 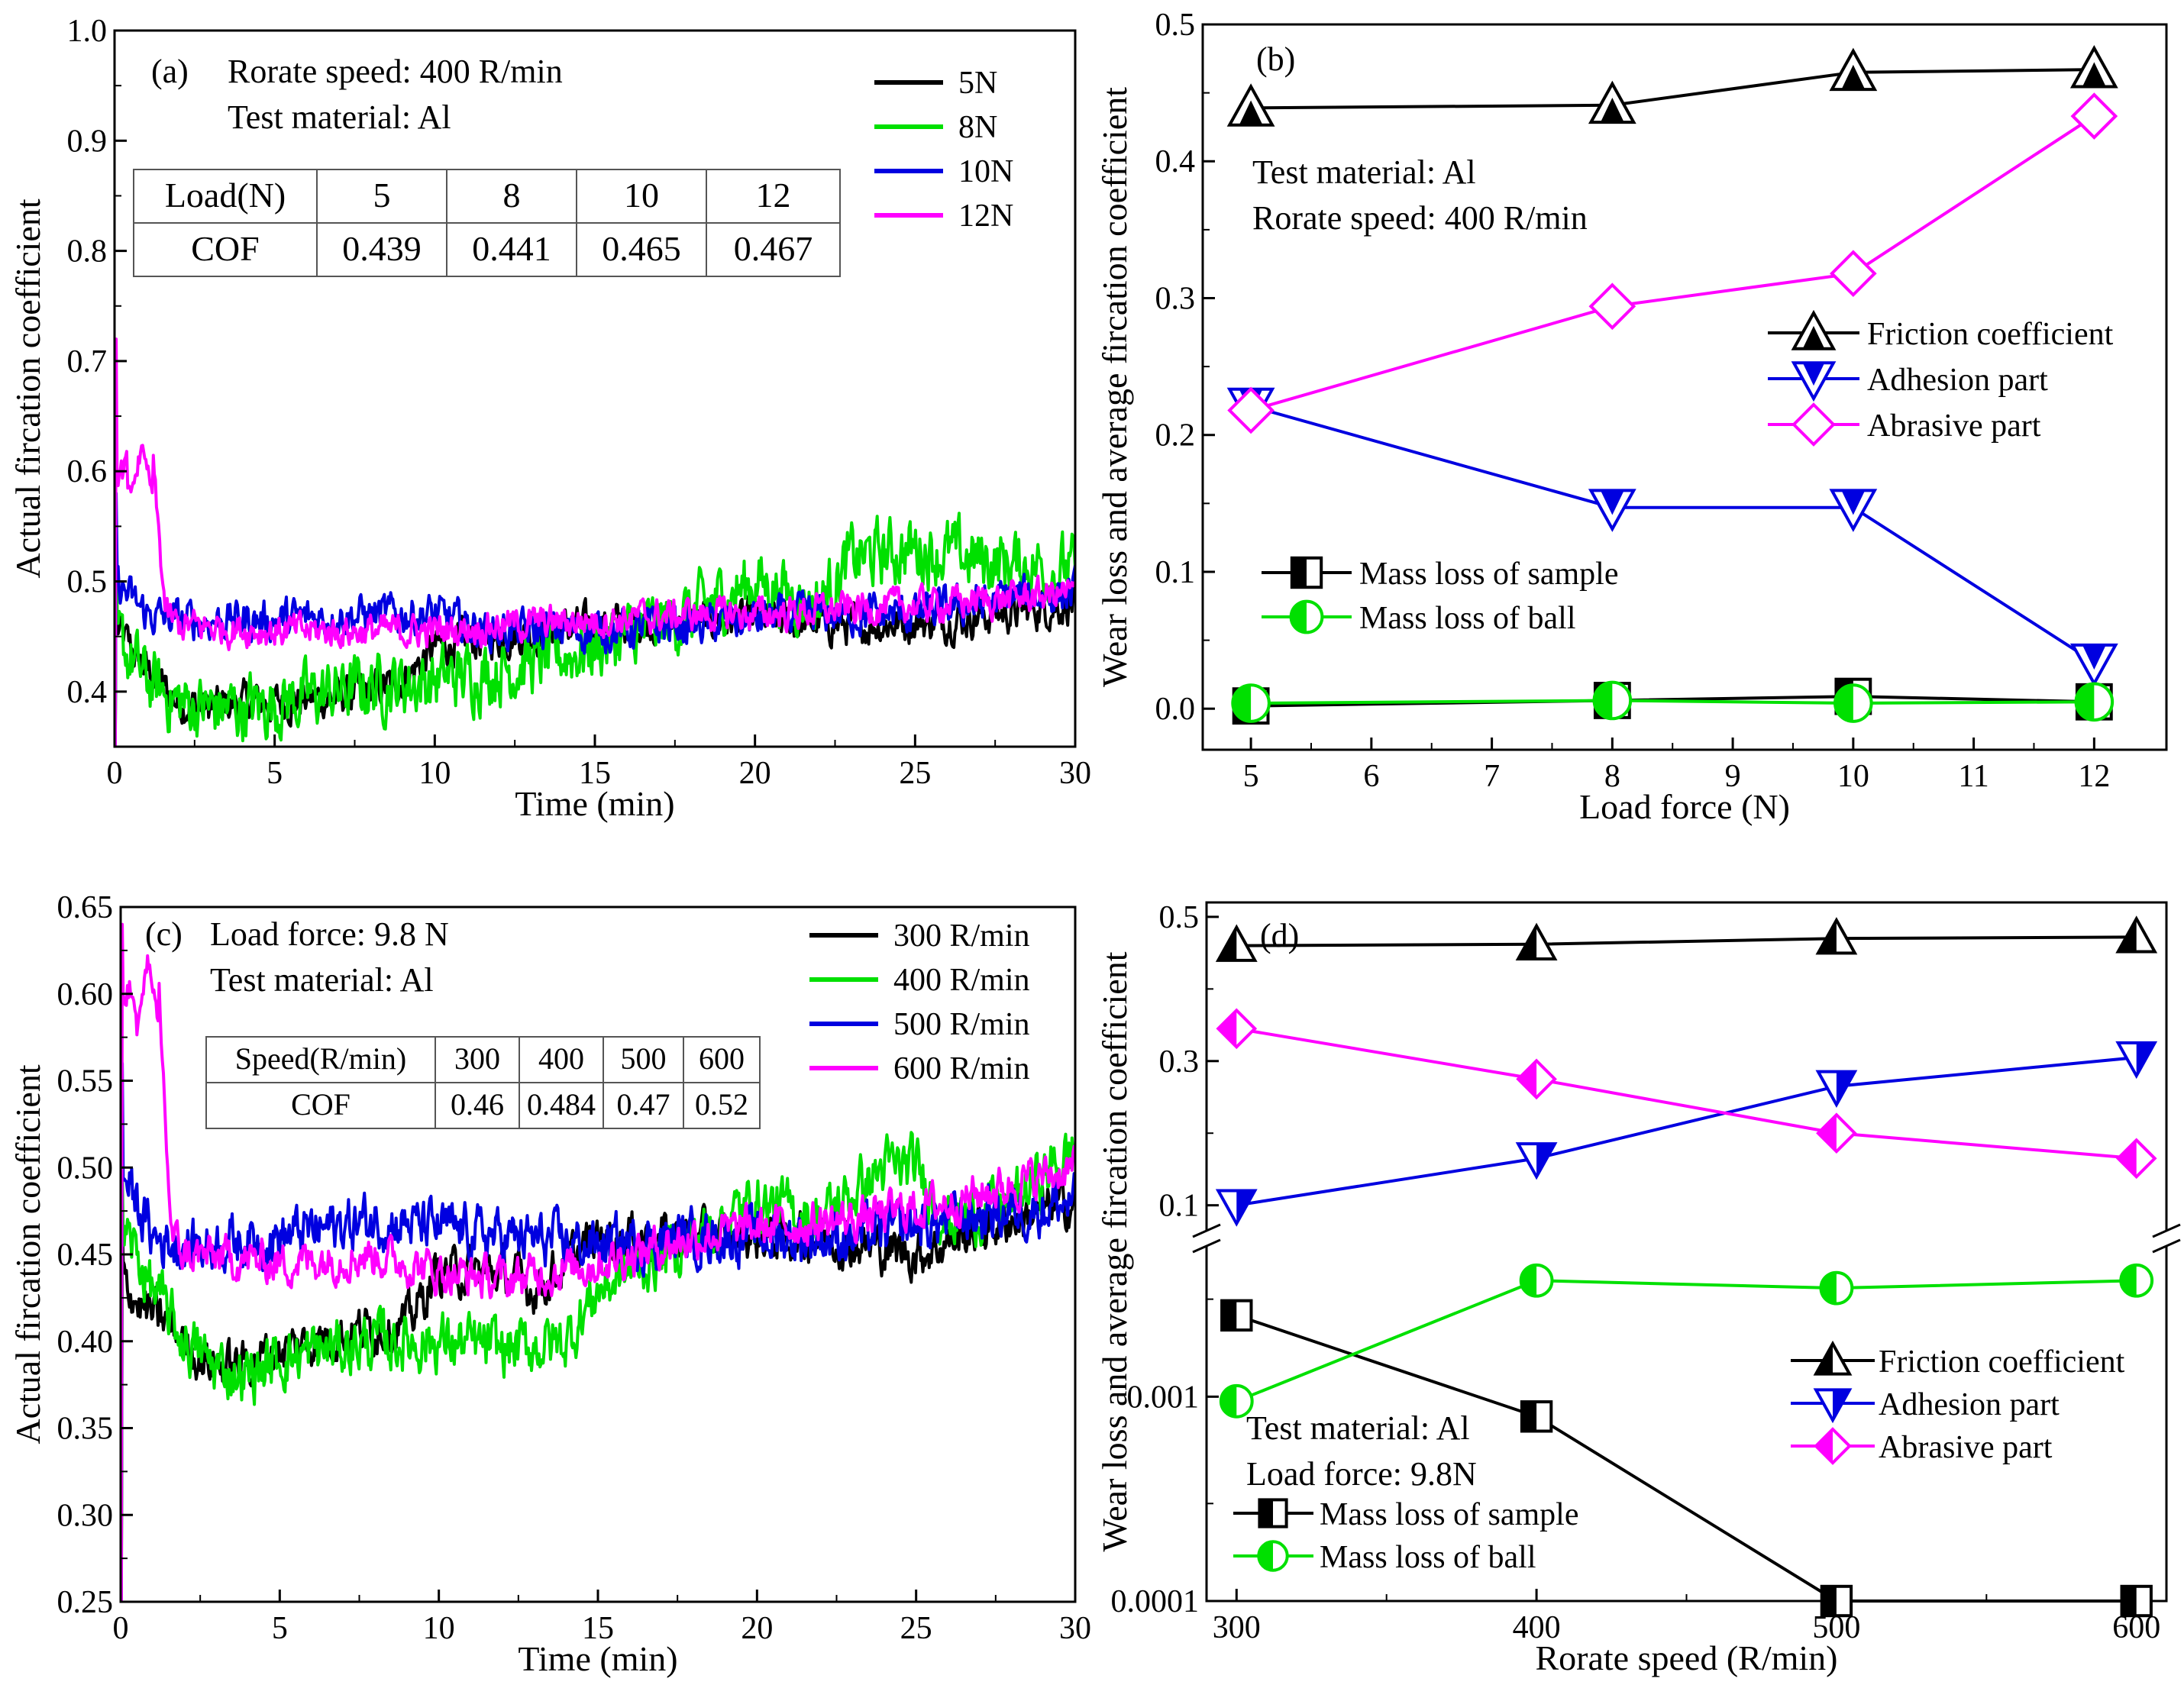 What do you see at coordinates (87, 582) in the screenshot?
I see `panel-a-y-tick-label: 0.5` at bounding box center [87, 582].